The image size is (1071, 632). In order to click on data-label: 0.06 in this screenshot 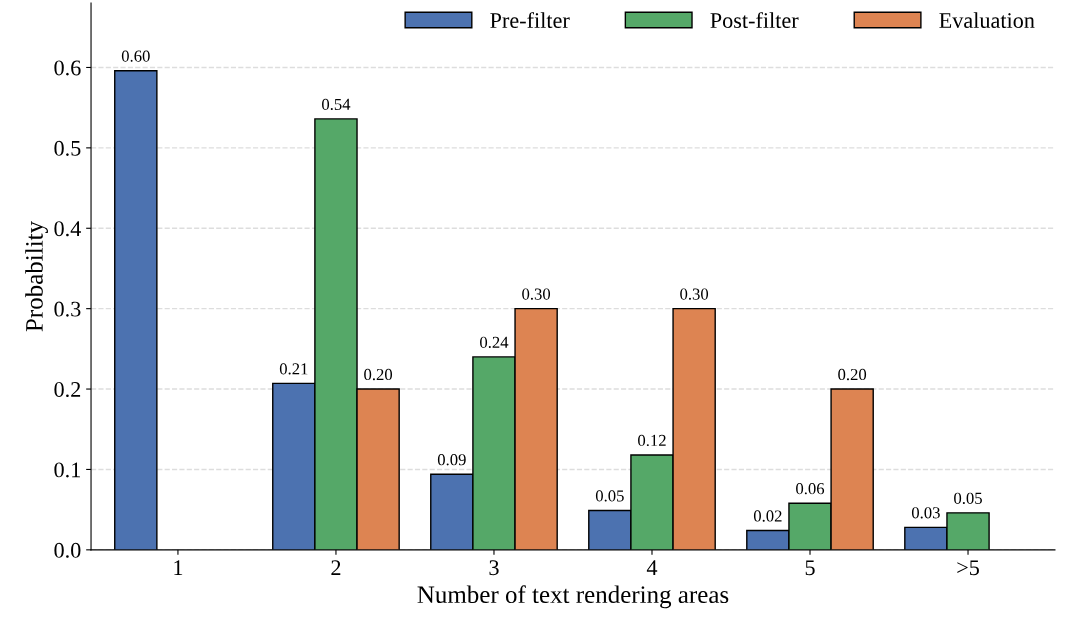, I will do `click(810, 489)`.